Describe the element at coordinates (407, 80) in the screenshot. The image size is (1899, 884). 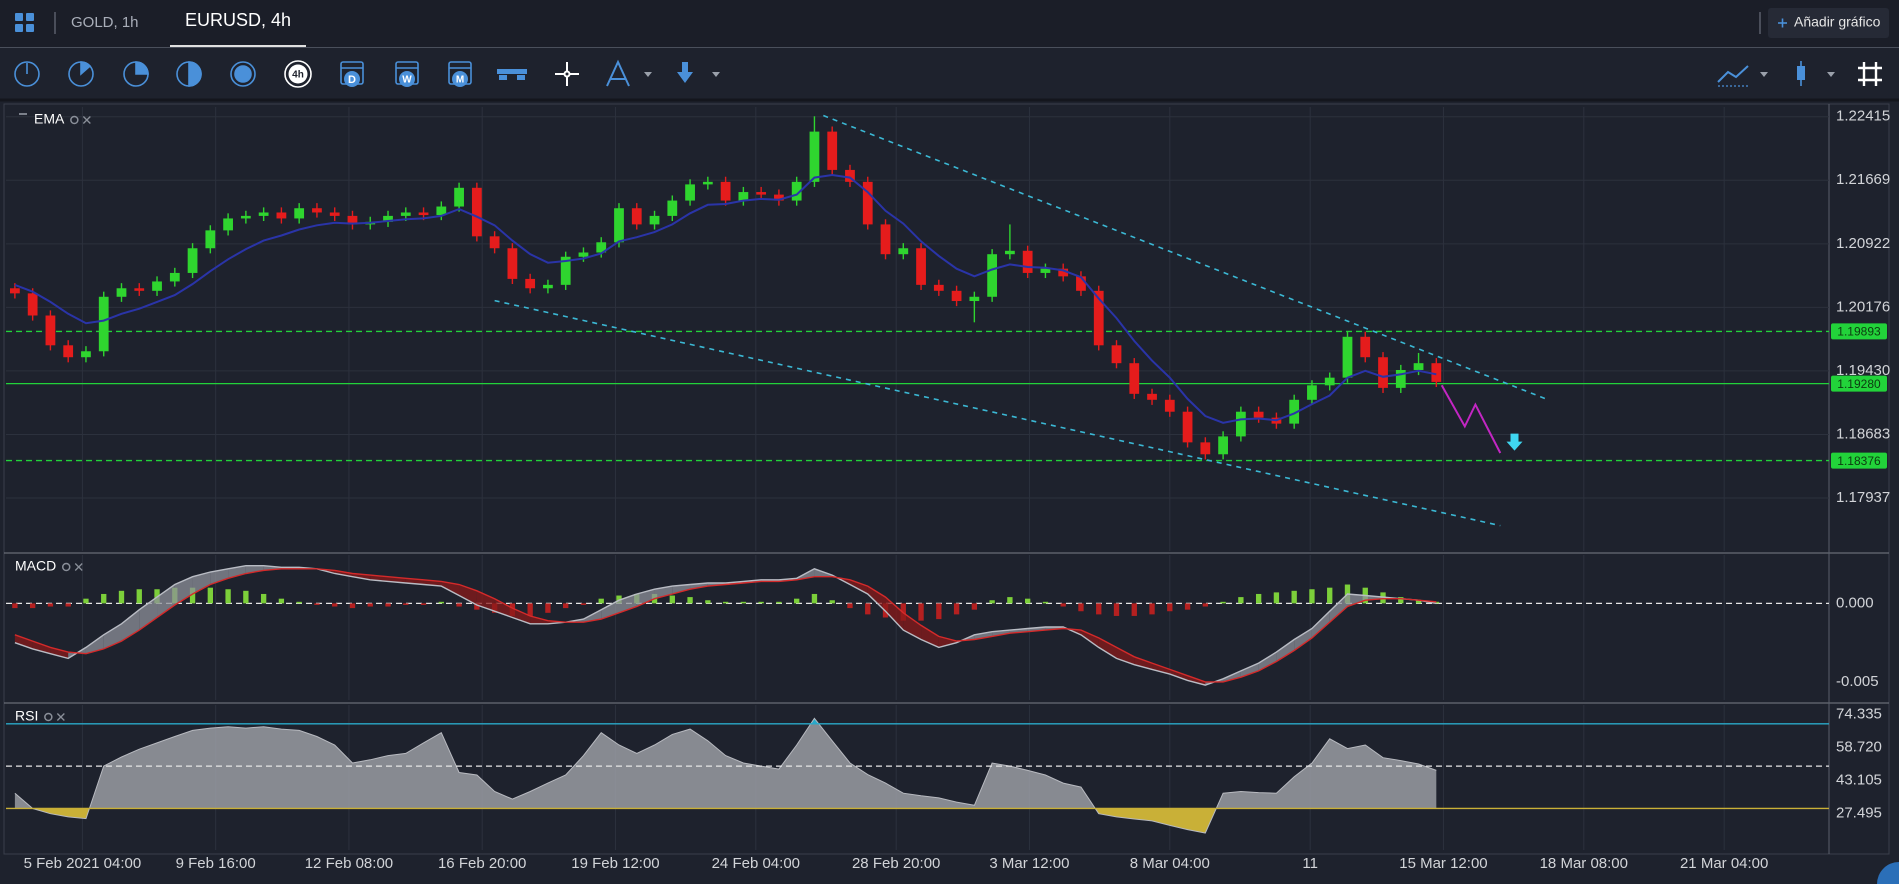
I see `period-label: W` at that location.